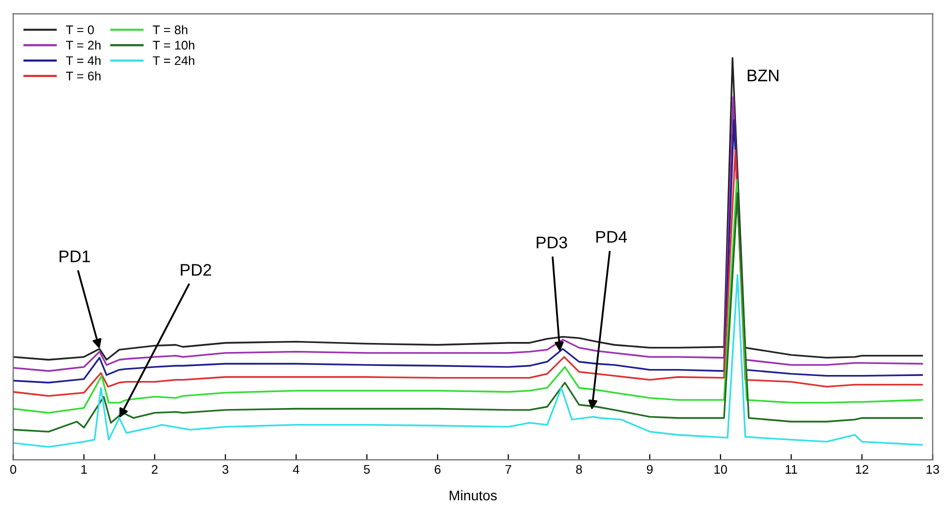 The width and height of the screenshot is (944, 512). What do you see at coordinates (367, 469) in the screenshot?
I see `x-tick-label: 5` at bounding box center [367, 469].